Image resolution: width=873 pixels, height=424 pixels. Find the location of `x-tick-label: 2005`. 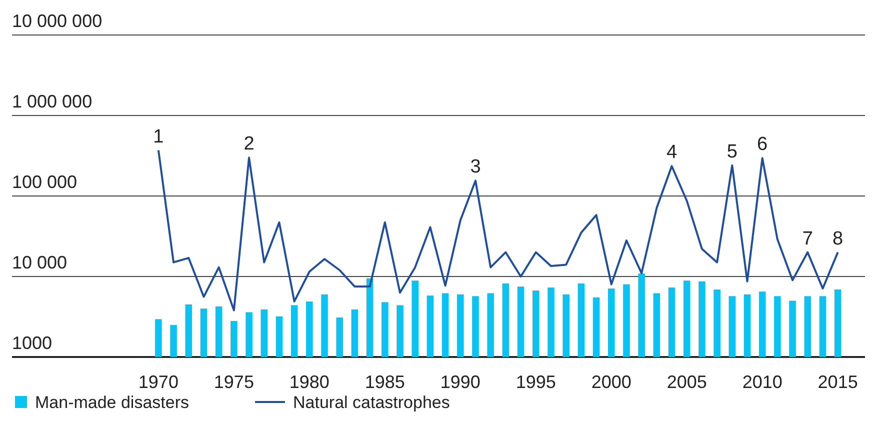

x-tick-label: 2005 is located at coordinates (686, 382).